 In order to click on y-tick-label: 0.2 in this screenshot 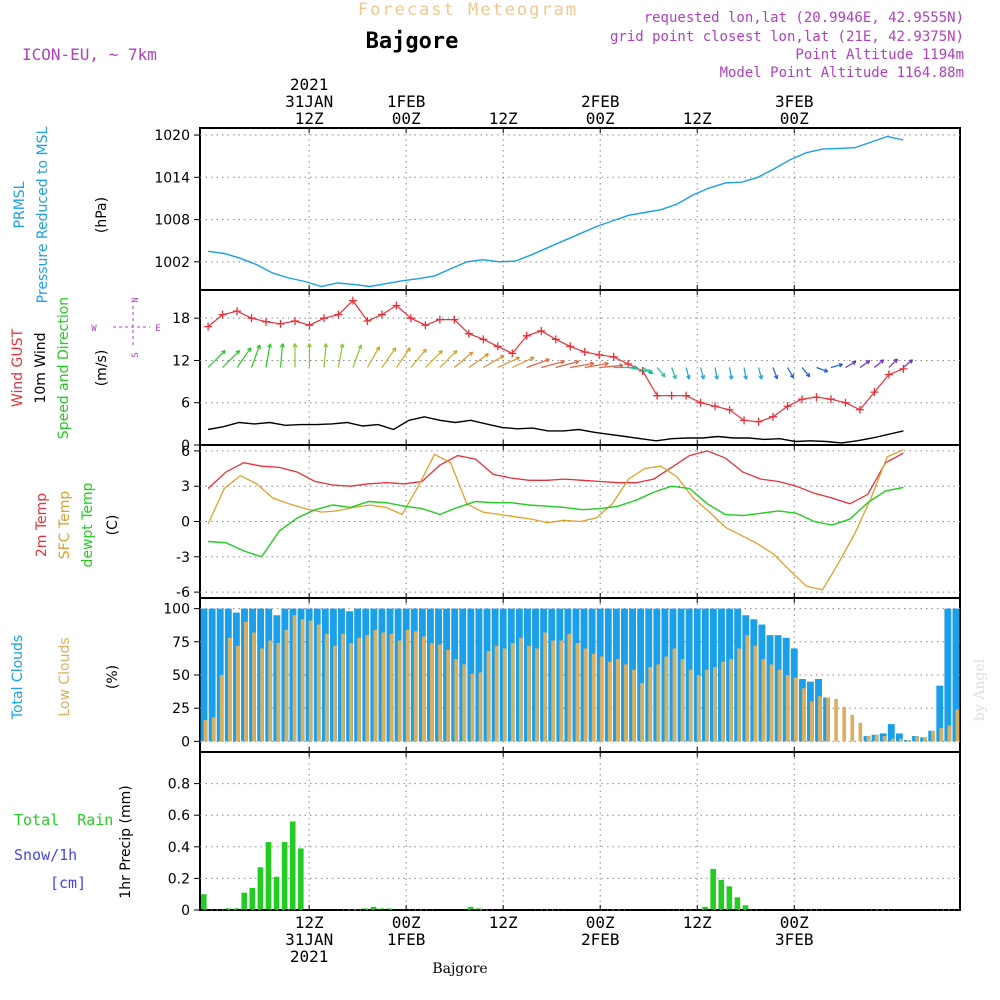, I will do `click(179, 879)`.